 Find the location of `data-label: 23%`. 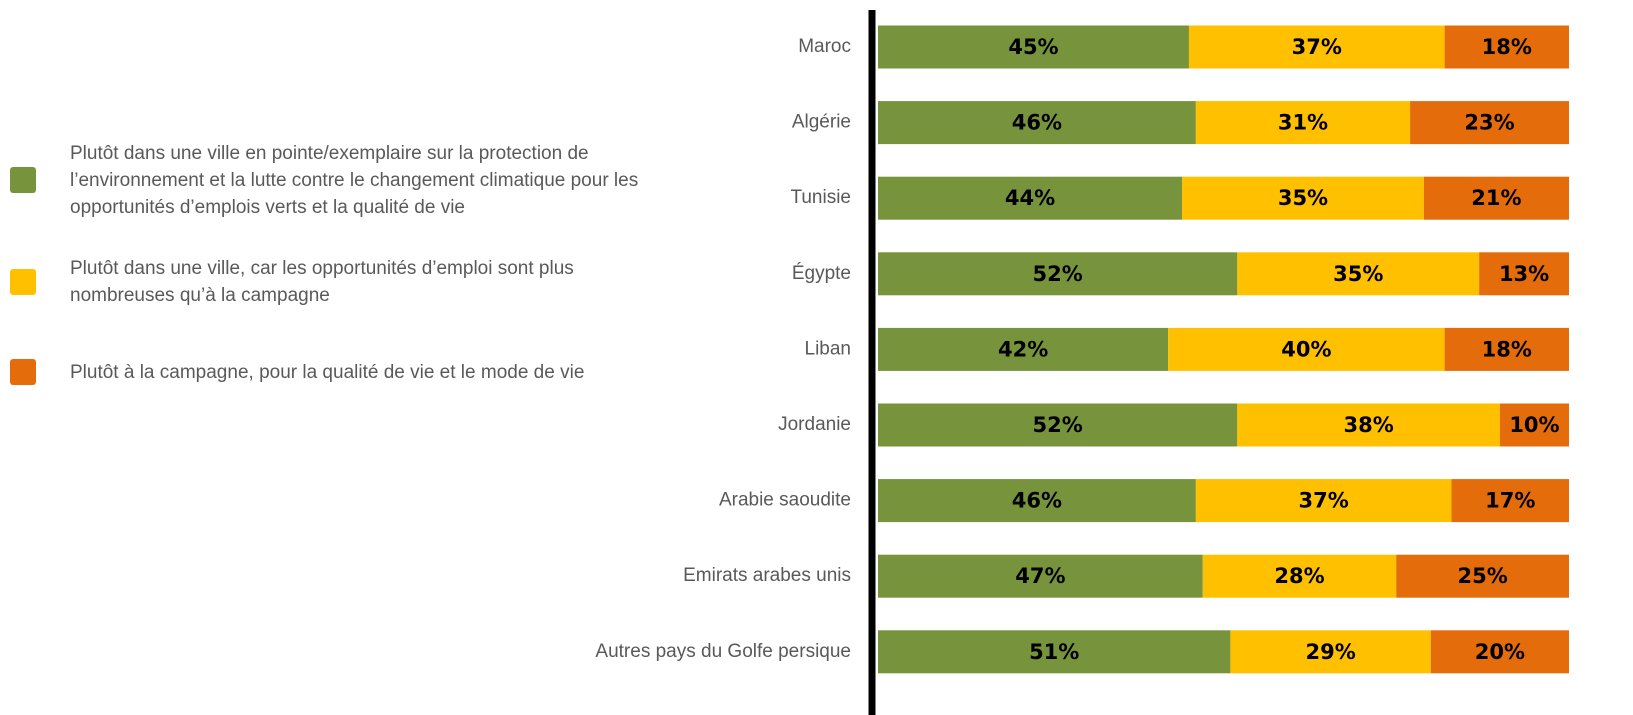

data-label: 23% is located at coordinates (1489, 123).